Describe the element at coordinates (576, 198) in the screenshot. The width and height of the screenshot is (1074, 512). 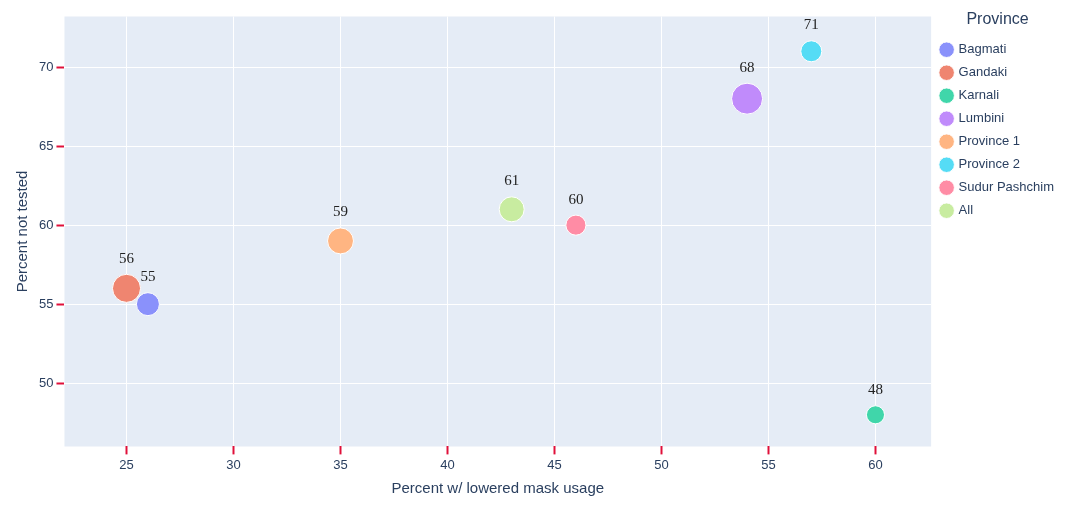
I see `data-label: 60` at that location.